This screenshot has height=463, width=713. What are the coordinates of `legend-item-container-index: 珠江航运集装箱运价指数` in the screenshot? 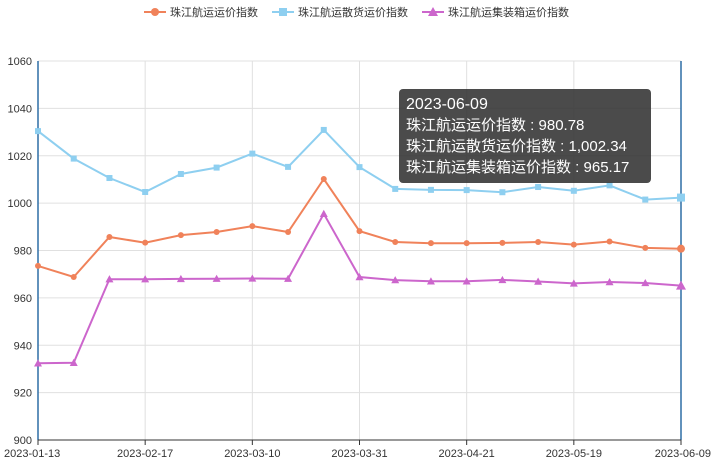 It's located at (495, 12).